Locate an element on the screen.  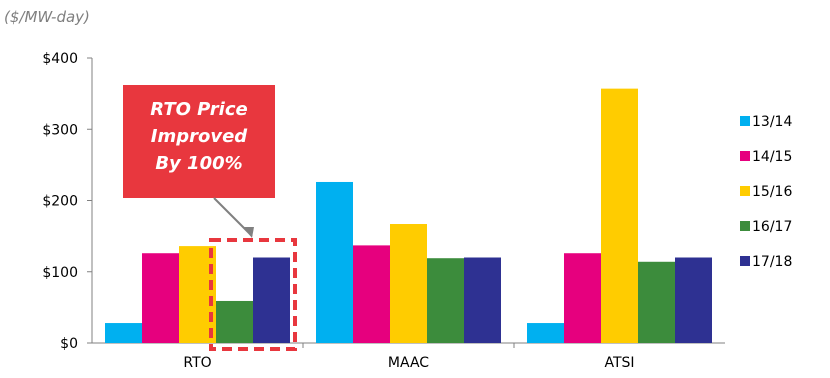
y-tick-label: $200 is located at coordinates (60, 202).